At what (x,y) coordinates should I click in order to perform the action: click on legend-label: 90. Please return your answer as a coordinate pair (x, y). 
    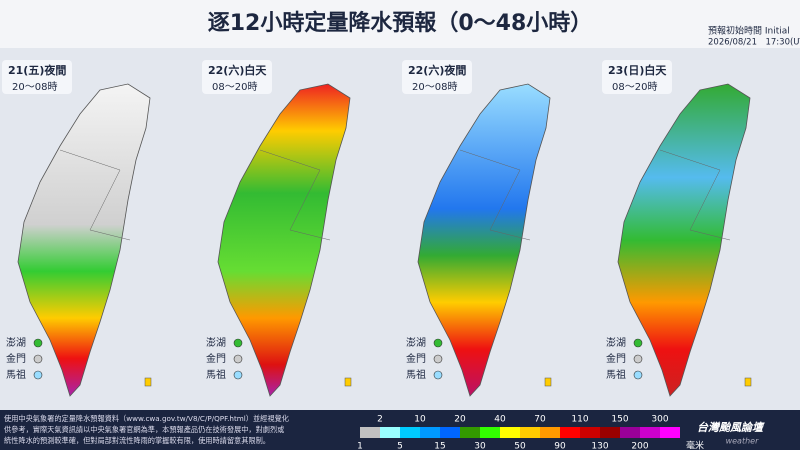
    Looking at the image, I should click on (560, 446).